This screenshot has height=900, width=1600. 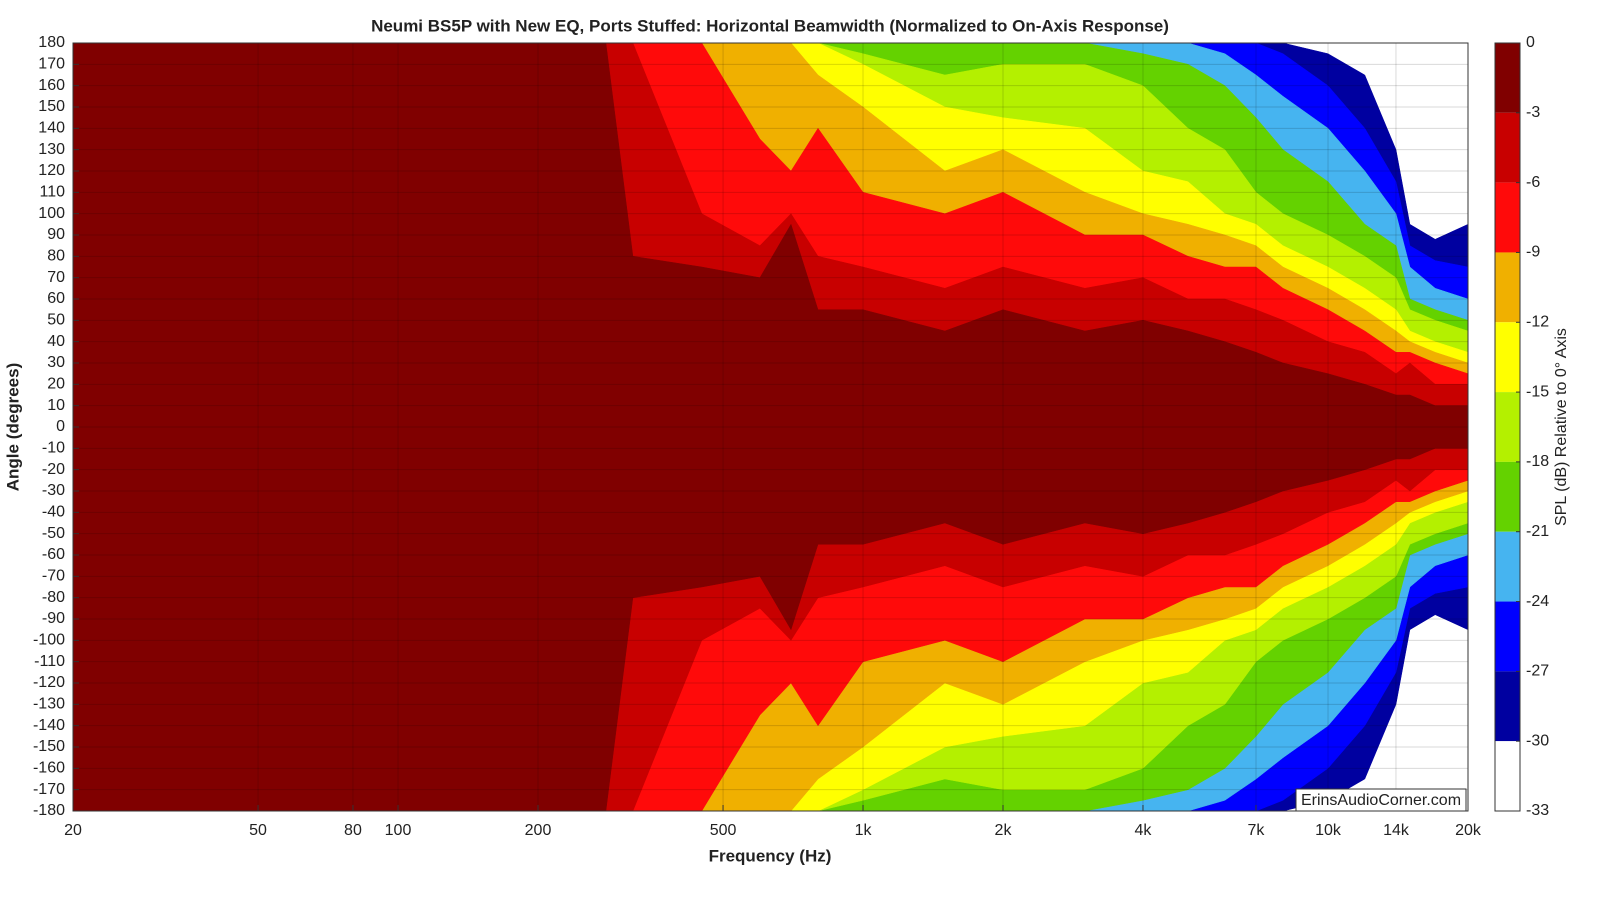 What do you see at coordinates (56, 234) in the screenshot?
I see `y-tick-label: 90` at bounding box center [56, 234].